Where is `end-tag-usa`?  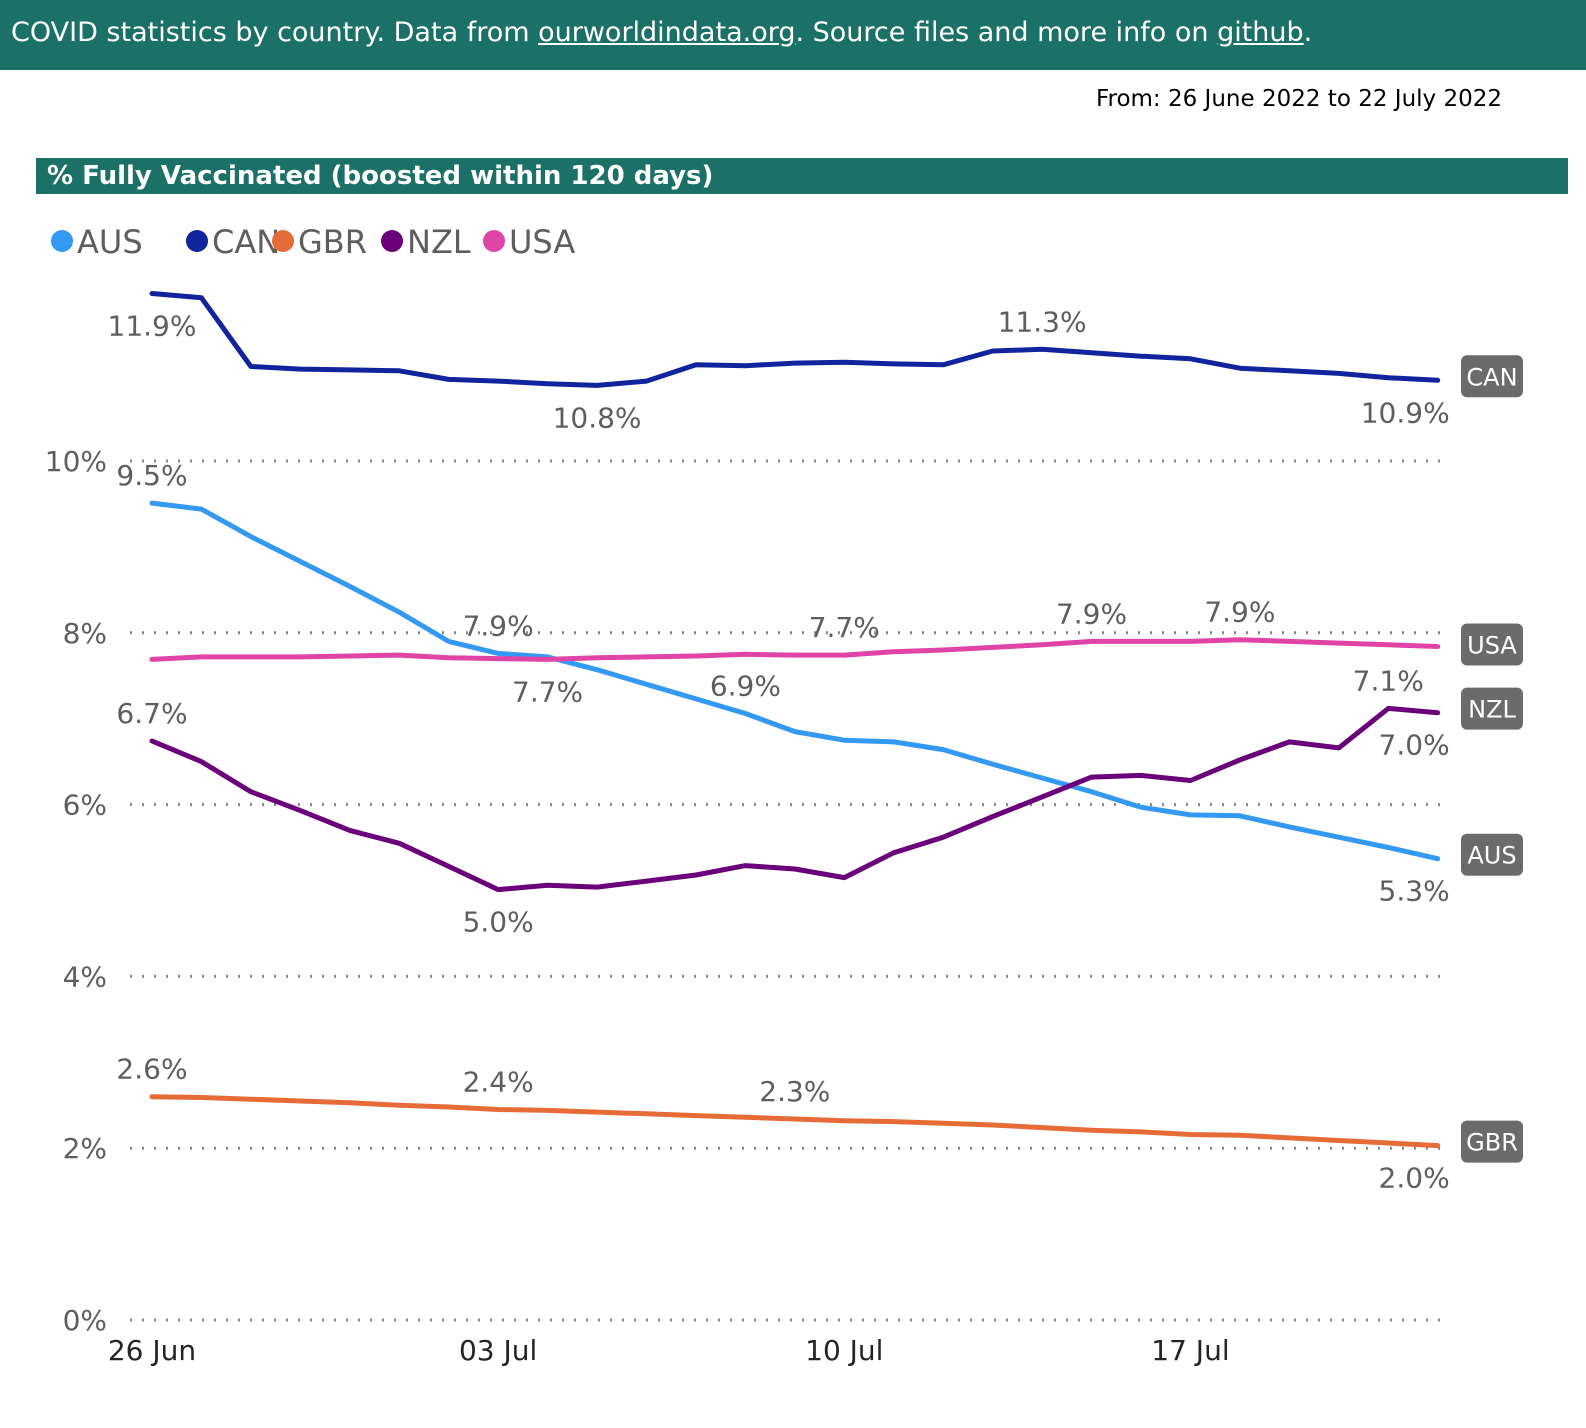
end-tag-usa is located at coordinates (1492, 644).